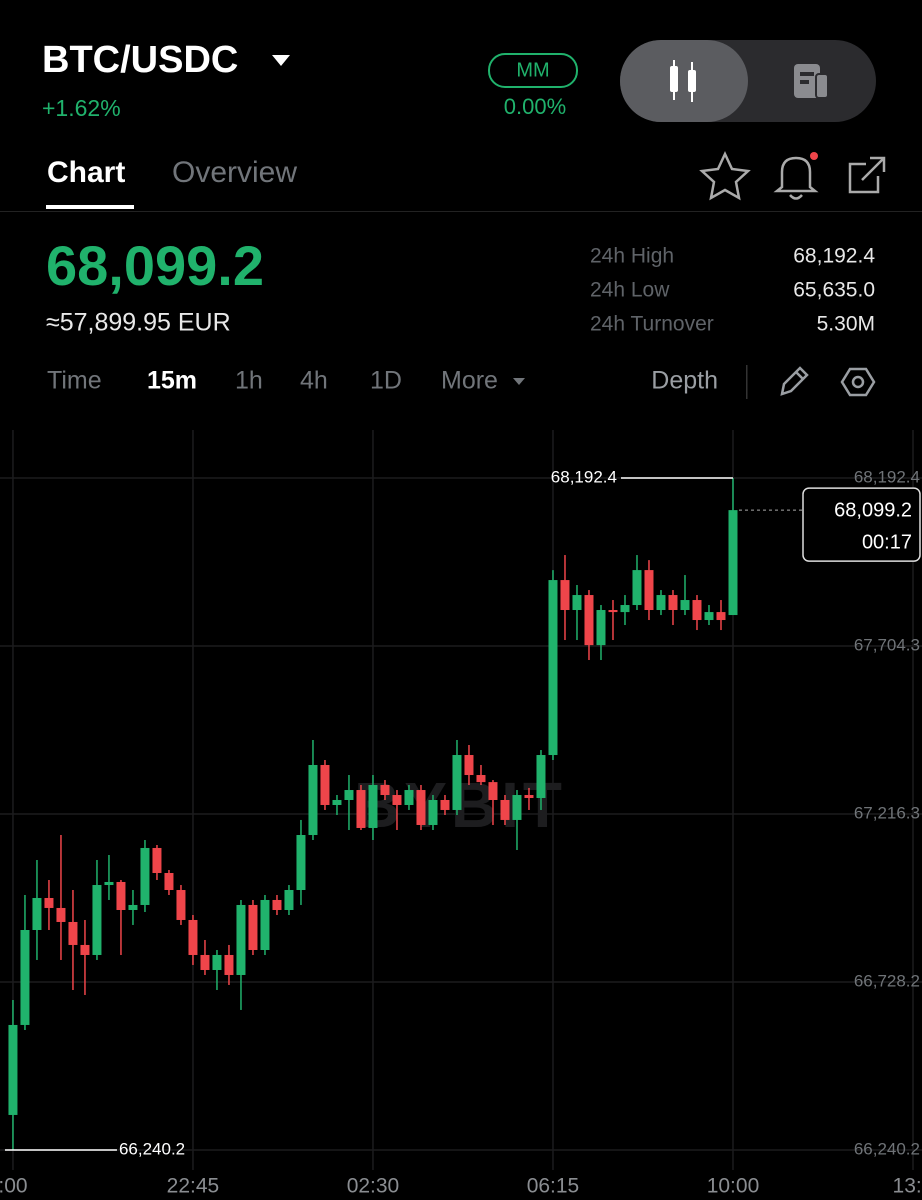  I want to click on x-tick-label: 06:15, so click(553, 1186).